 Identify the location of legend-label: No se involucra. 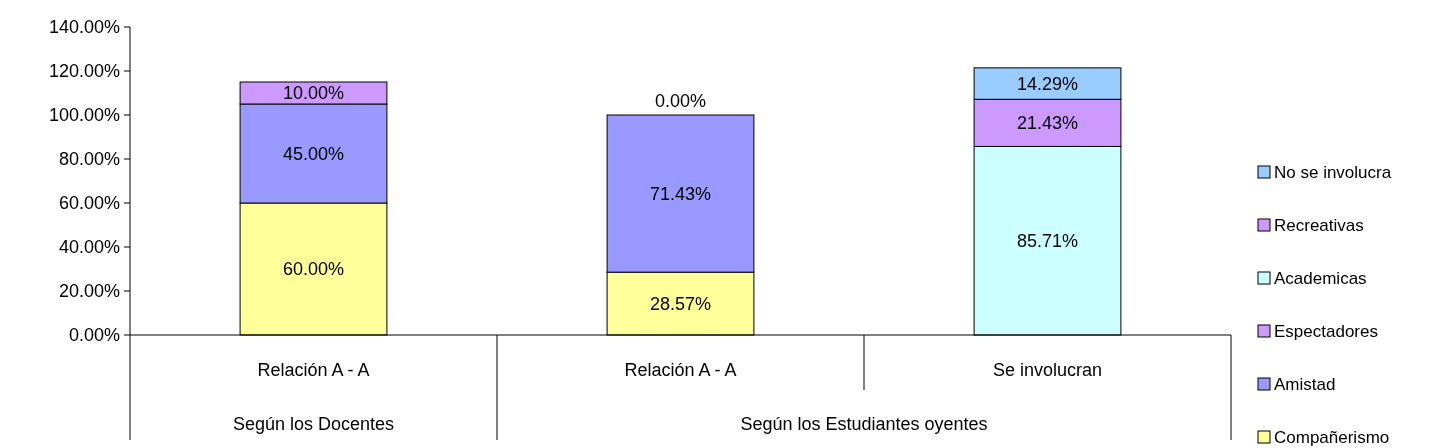
(1333, 172).